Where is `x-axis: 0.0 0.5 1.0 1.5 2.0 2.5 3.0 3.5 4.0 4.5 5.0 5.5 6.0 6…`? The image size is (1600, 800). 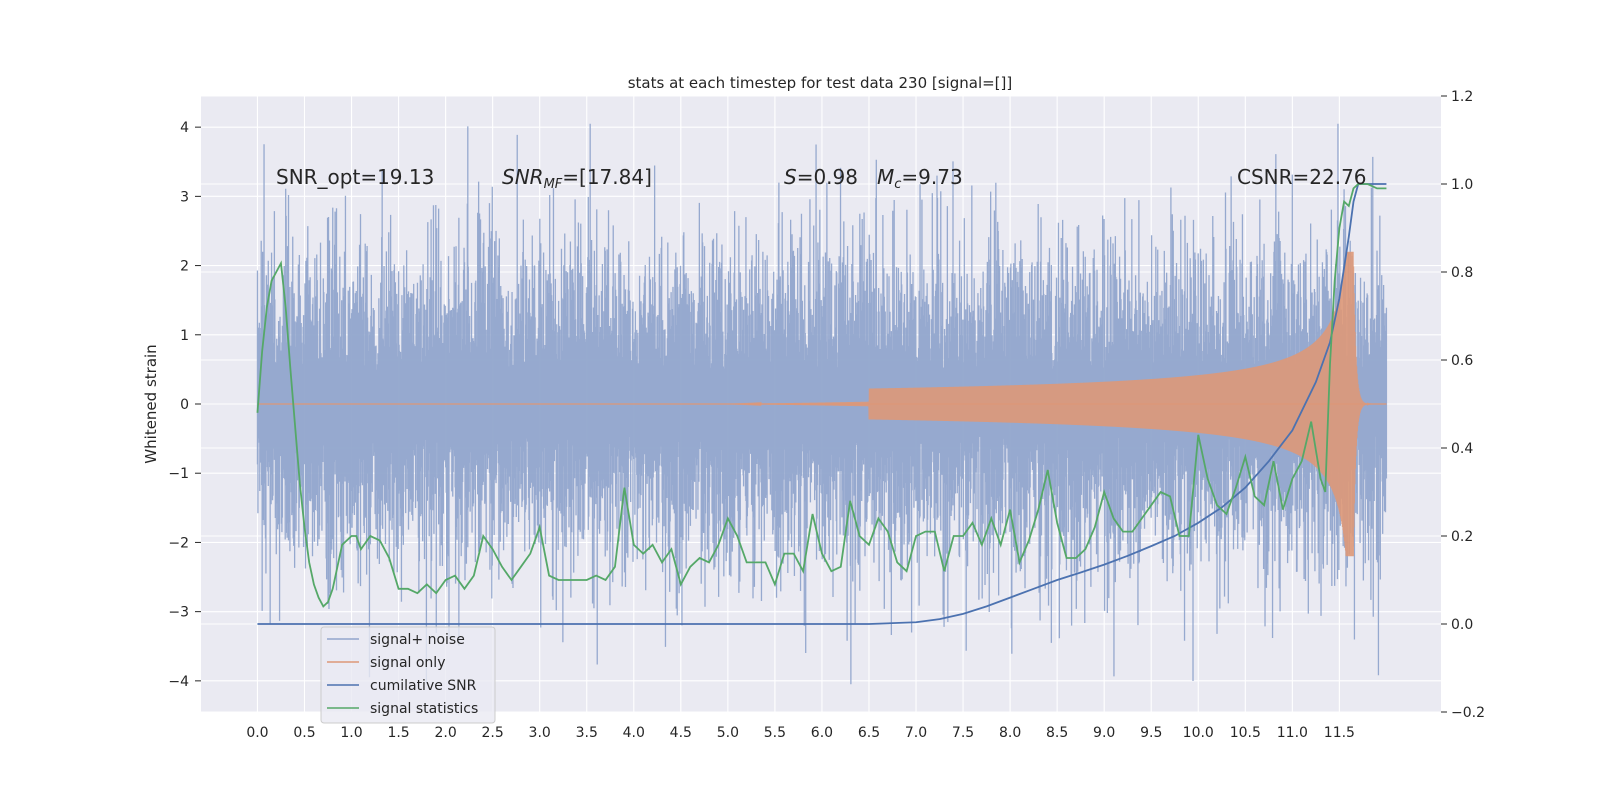
x-axis: 0.0 0.5 1.0 1.5 2.0 2.5 3.0 3.5 4.0 4.5 5.0 5.5 6.0 6… is located at coordinates (800, 733).